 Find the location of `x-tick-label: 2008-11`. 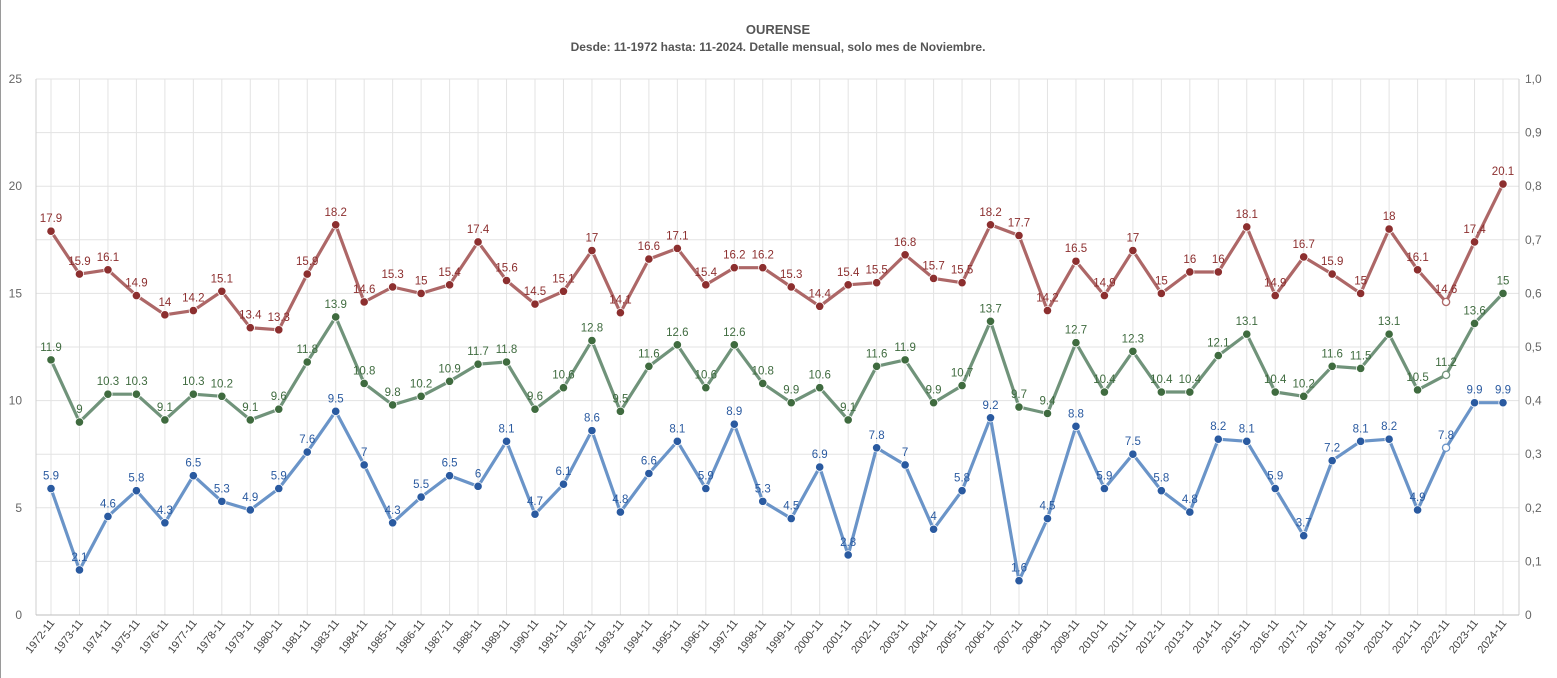

x-tick-label: 2008-11 is located at coordinates (1037, 636).